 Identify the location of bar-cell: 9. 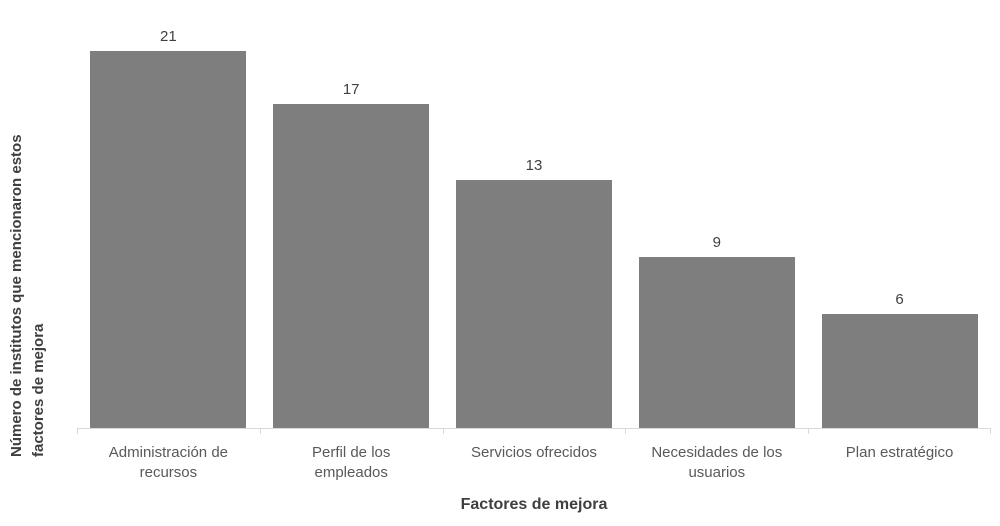
(716, 228).